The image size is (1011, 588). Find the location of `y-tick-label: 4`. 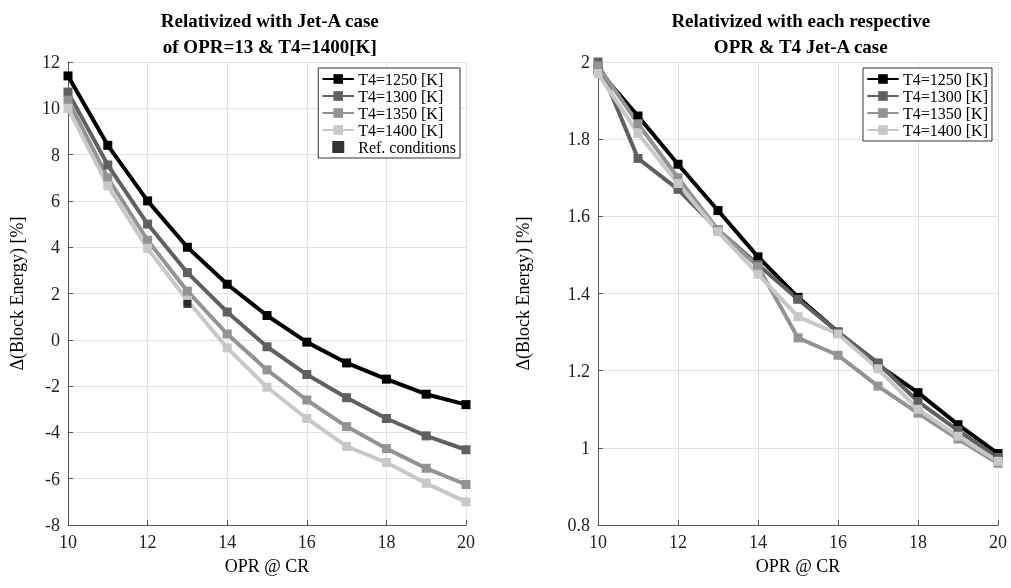

y-tick-label: 4 is located at coordinates (55, 247).